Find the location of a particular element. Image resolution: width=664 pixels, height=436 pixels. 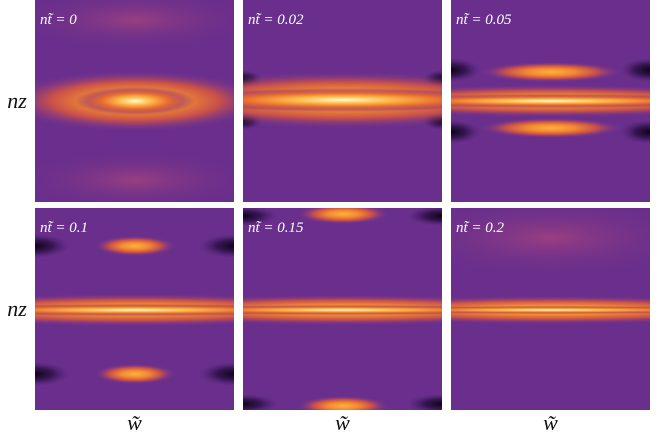

panel-label: nt̃ = 0.02 is located at coordinates (276, 20).